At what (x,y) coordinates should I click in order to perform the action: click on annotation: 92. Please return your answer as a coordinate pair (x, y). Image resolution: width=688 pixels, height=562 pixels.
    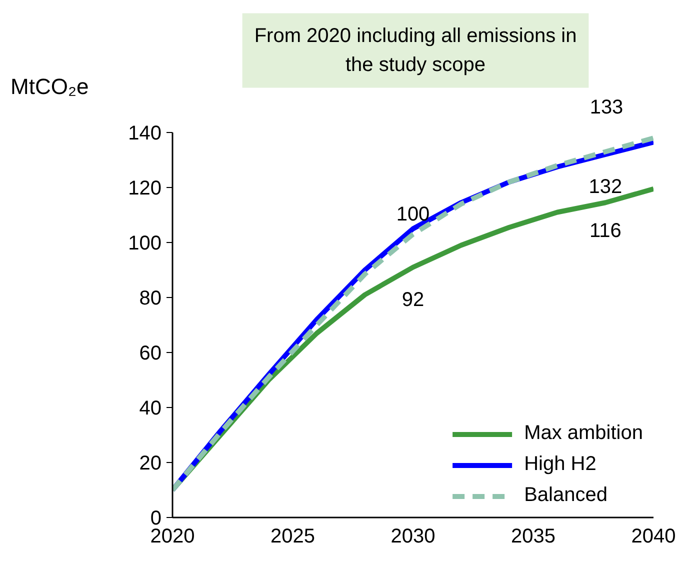
    Looking at the image, I should click on (413, 299).